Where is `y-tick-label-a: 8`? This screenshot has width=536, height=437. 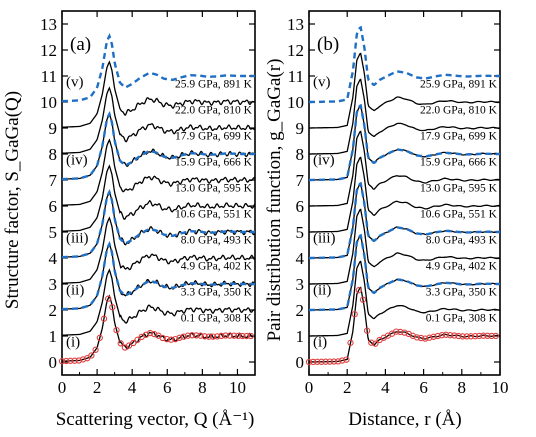
y-tick-label-a: 8 is located at coordinates (53, 154).